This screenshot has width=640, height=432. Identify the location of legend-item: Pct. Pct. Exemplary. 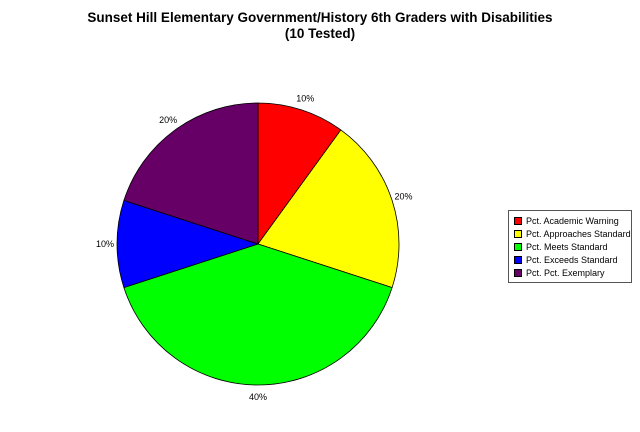
(570, 272).